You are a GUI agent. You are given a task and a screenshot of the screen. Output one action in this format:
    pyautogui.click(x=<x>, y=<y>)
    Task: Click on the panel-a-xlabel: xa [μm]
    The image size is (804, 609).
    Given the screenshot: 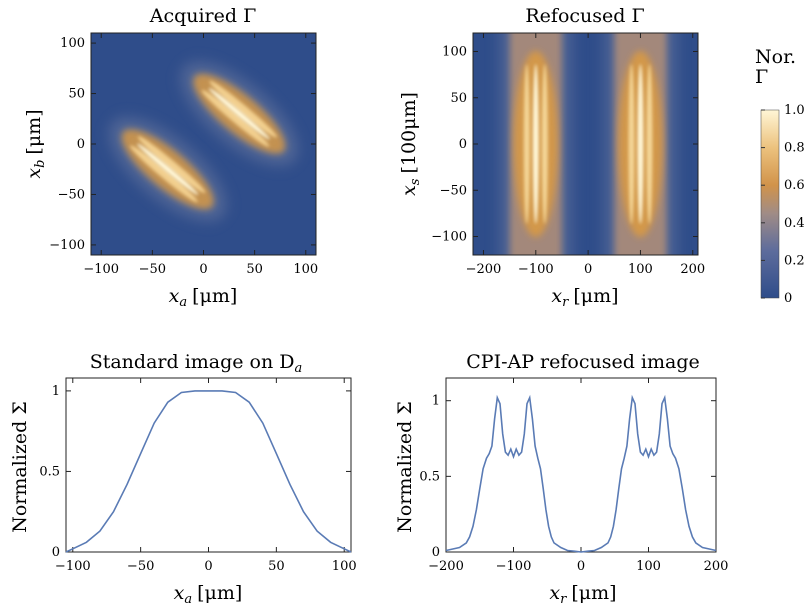 What is the action you would take?
    pyautogui.click(x=203, y=297)
    